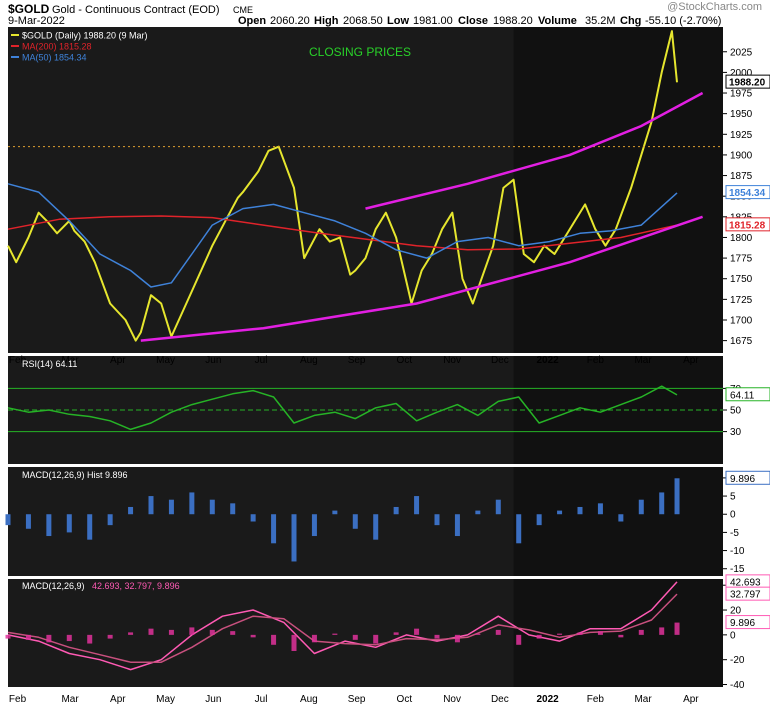  Describe the element at coordinates (473, 21) in the screenshot. I see `close-label: Close` at that location.